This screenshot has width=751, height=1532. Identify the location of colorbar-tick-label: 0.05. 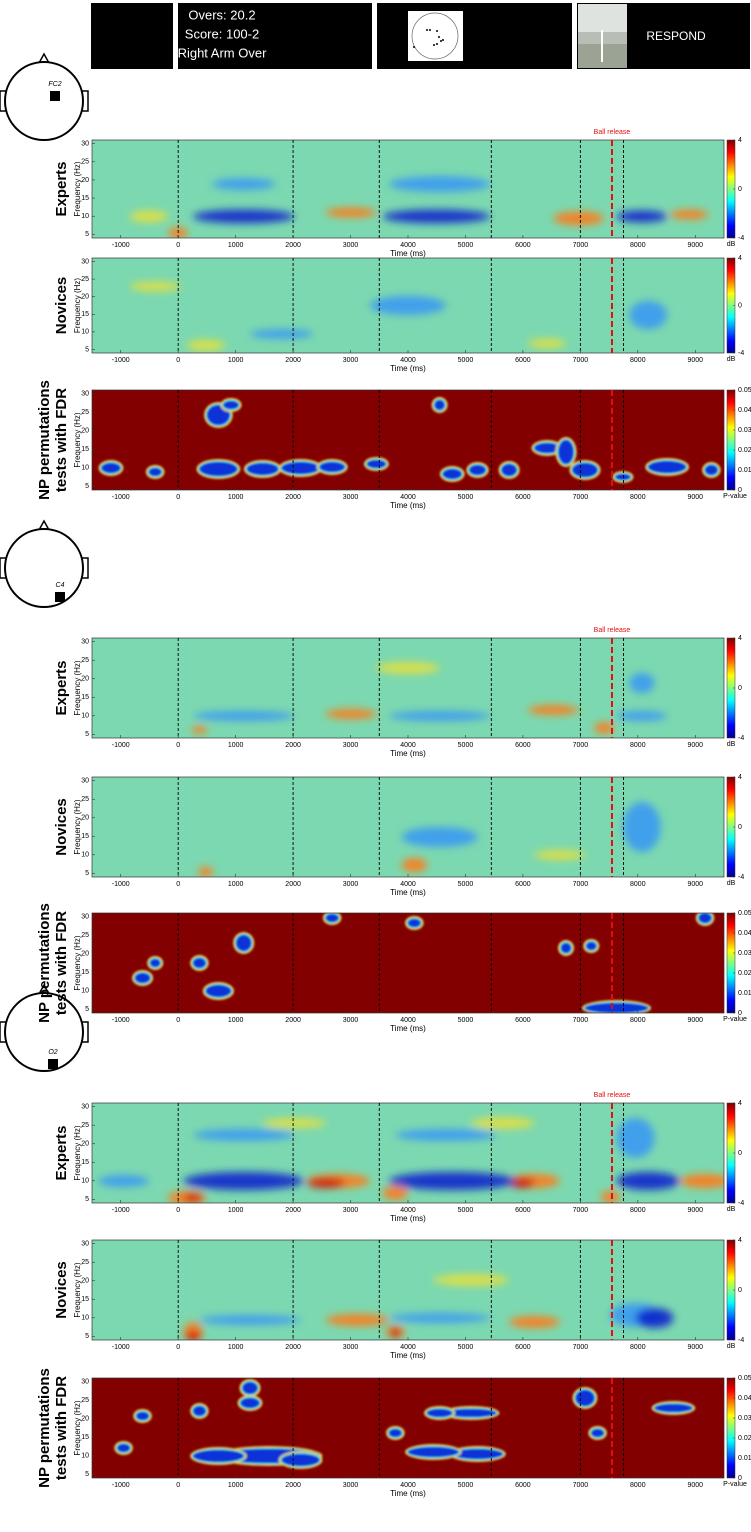
(744, 913).